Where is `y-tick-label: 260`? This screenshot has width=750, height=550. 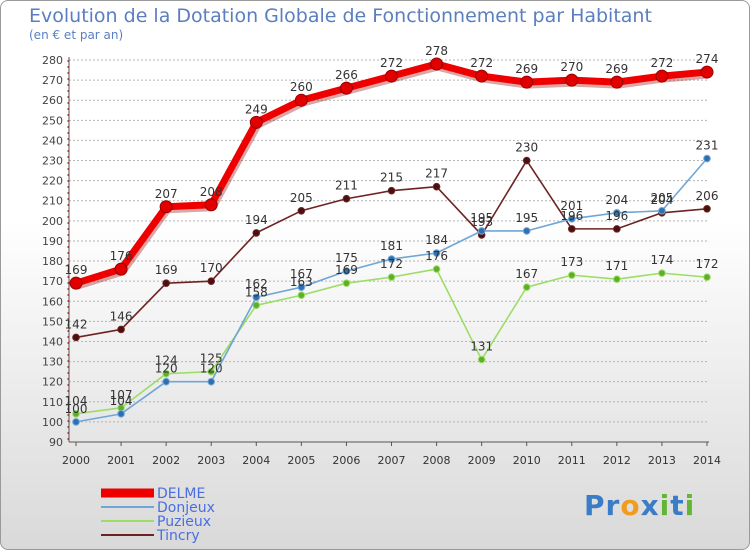
y-tick-label: 260 is located at coordinates (52, 100).